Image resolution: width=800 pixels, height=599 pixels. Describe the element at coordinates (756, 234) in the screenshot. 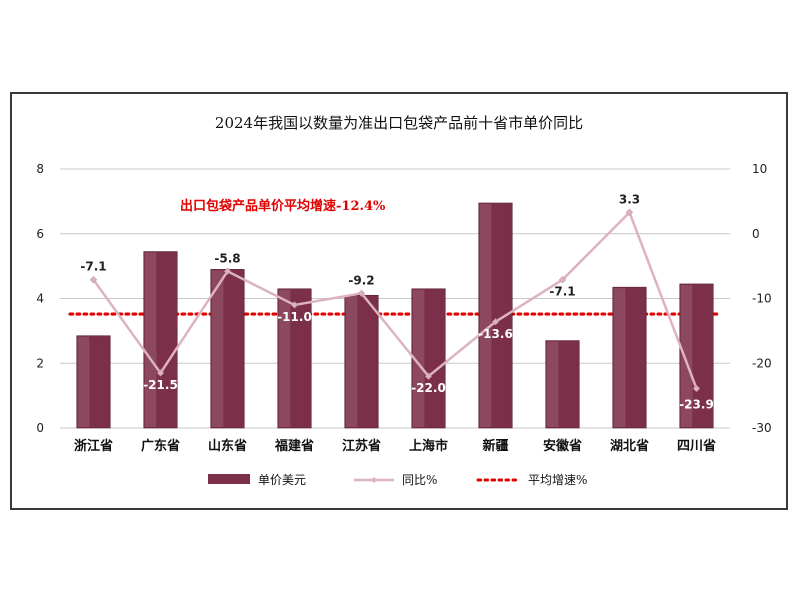

I see `right-tick-label: 0` at that location.